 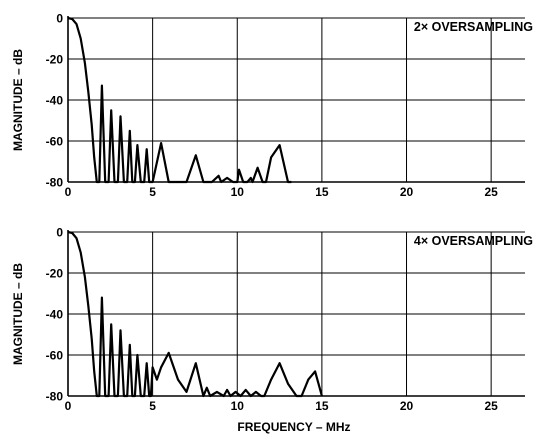 I want to click on x-axis-label: FREQUENCY – MHz, so click(x=293, y=427).